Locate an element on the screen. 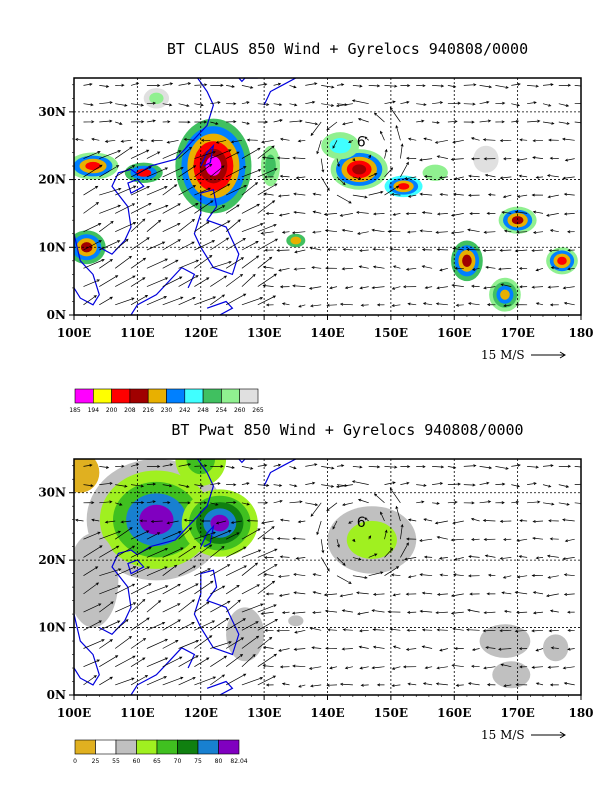  x-tick-label: 110E is located at coordinates (137, 713).